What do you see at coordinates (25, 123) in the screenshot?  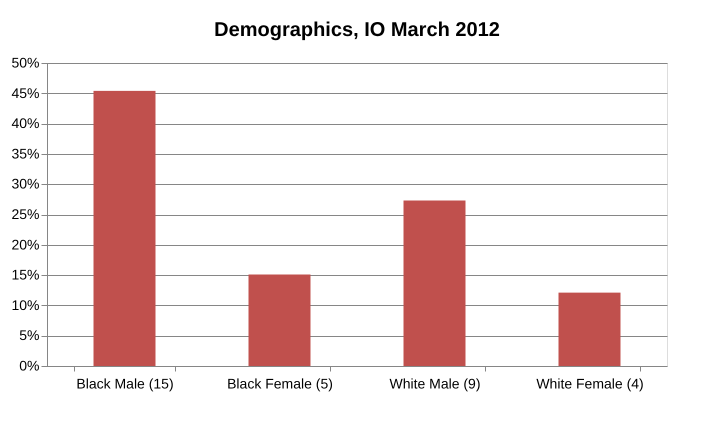 I see `y-tick-label: 40%` at bounding box center [25, 123].